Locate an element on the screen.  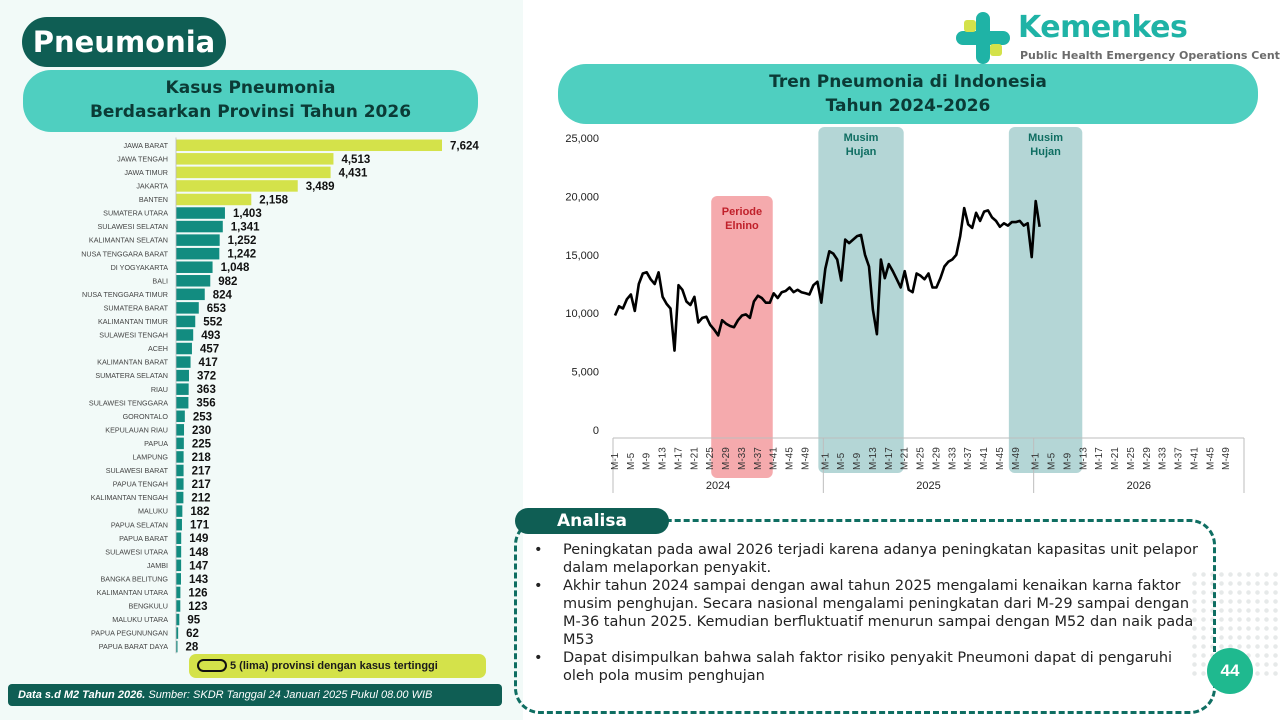
bar-category-label: DI YOGYAKARTA is located at coordinates (140, 267).